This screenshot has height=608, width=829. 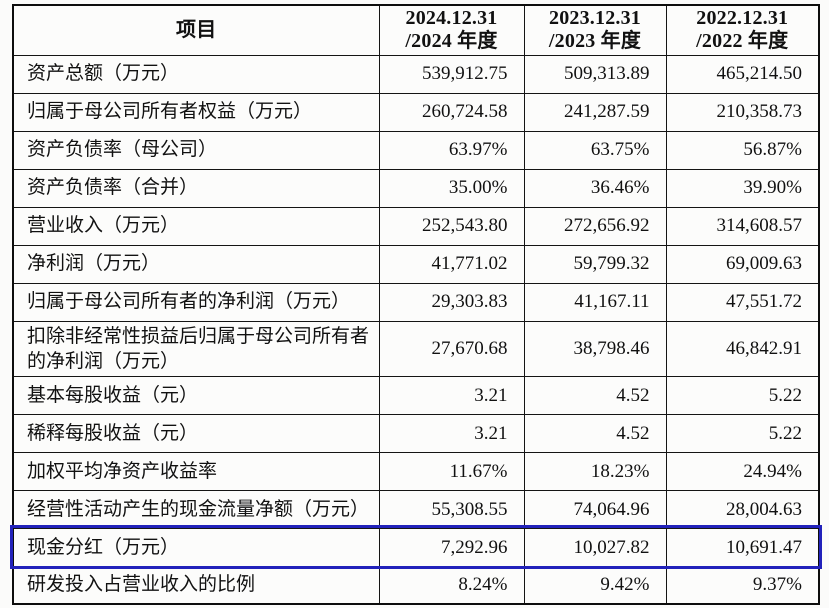 What do you see at coordinates (196, 74) in the screenshot?
I see `row-label: 资产总额（万元）` at bounding box center [196, 74].